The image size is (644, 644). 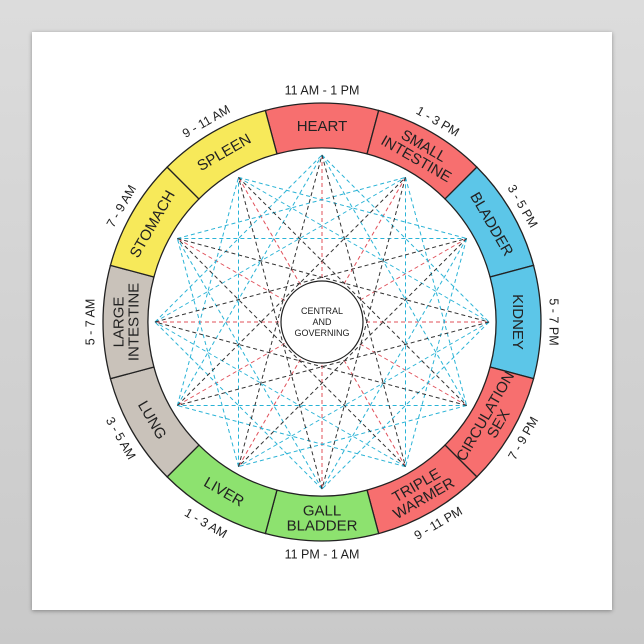 What do you see at coordinates (322, 511) in the screenshot?
I see `organ-label-line: GALL` at bounding box center [322, 511].